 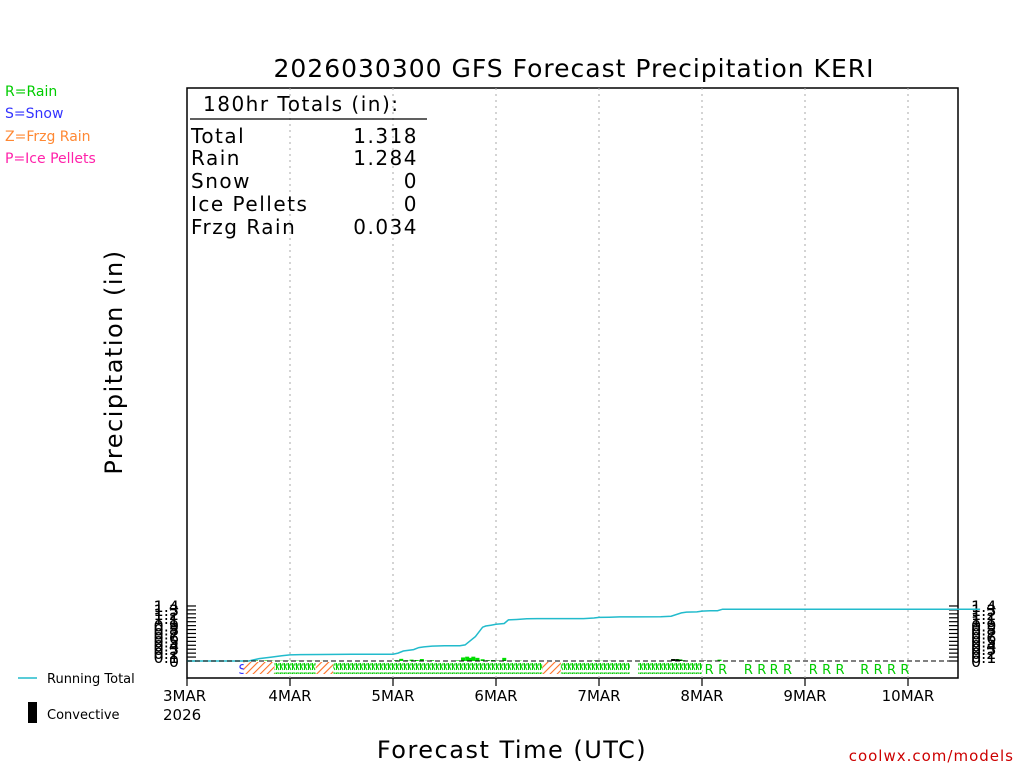 What do you see at coordinates (983, 641) in the screenshot?
I see `y-tick-label-right: 0.5` at bounding box center [983, 641].